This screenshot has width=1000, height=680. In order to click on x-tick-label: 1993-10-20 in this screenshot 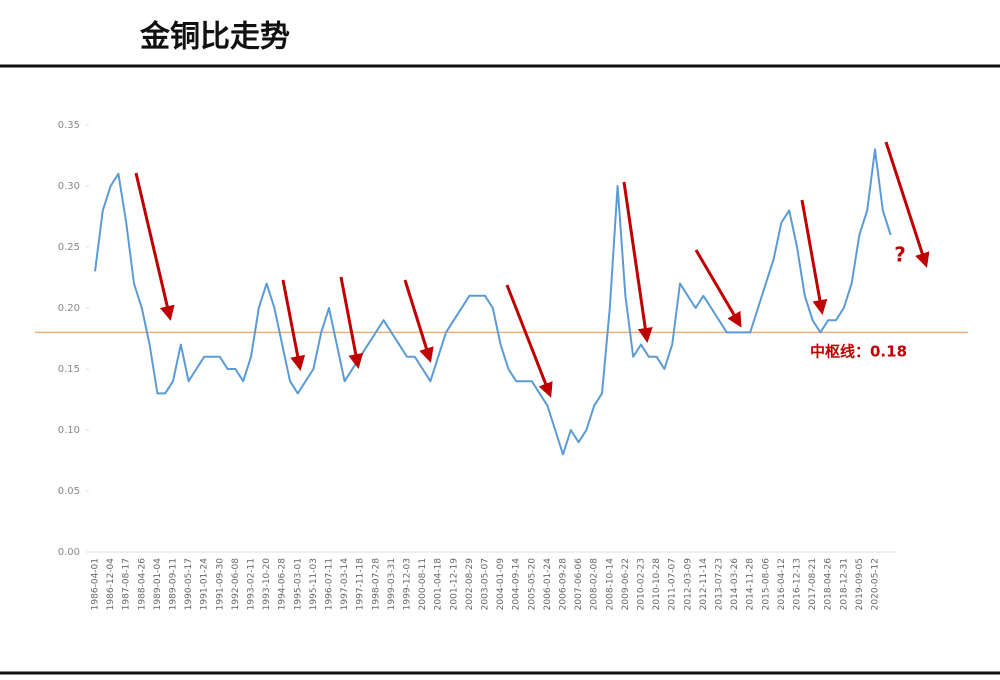, I will do `click(267, 584)`.